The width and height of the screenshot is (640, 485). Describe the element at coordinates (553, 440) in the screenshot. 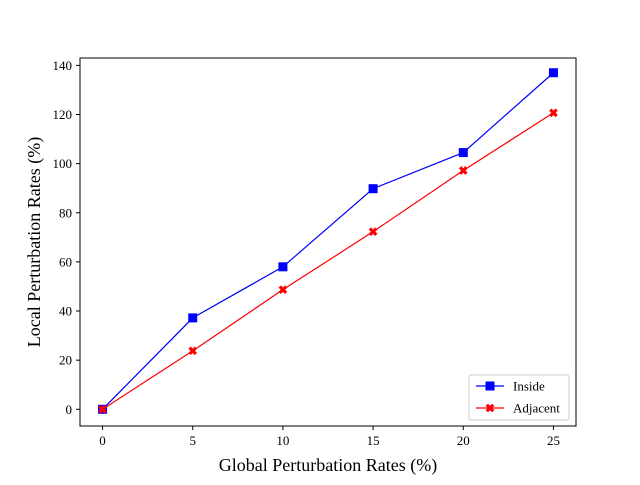

I see `x-tick-label: 25` at that location.